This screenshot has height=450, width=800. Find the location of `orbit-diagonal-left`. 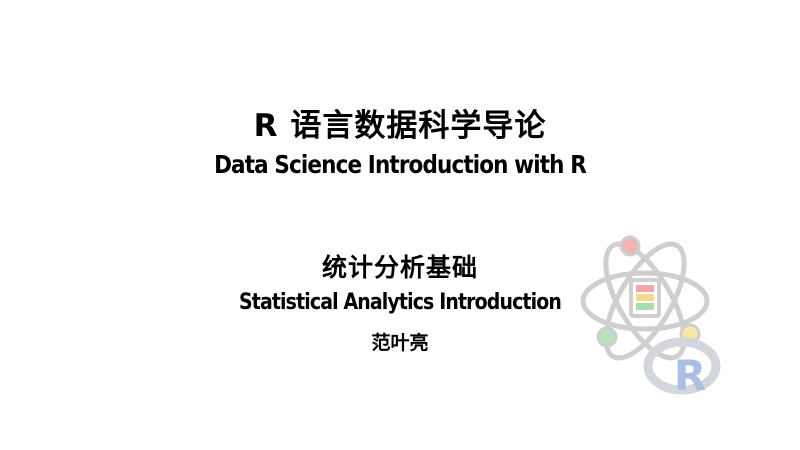

orbit-diagonal-left is located at coordinates (645, 301).